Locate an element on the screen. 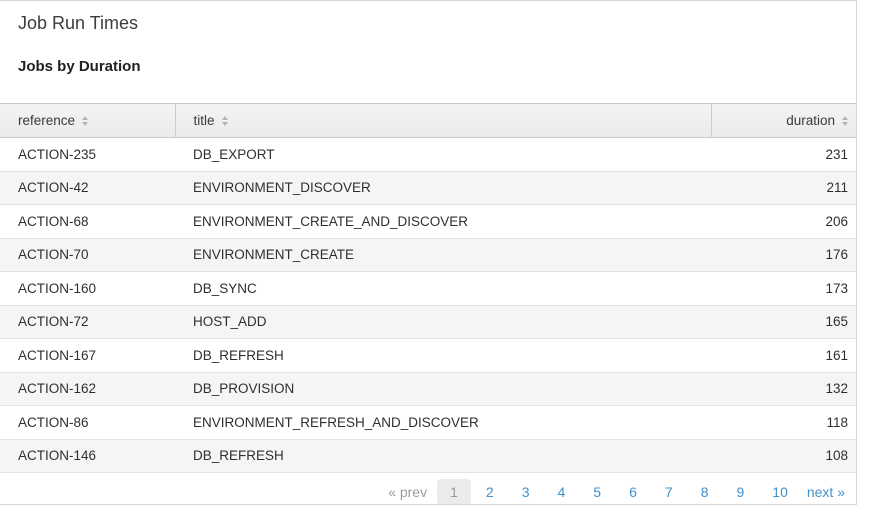 This screenshot has height=506, width=875. cell-duration: 206 is located at coordinates (783, 221).